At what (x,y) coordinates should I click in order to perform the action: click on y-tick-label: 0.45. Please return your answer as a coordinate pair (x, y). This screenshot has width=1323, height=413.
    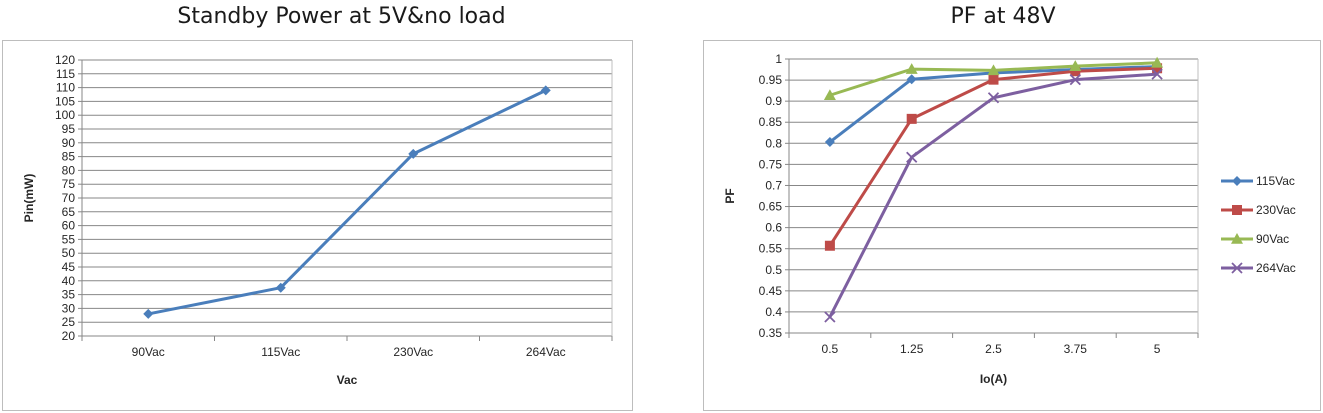
    Looking at the image, I should click on (771, 291).